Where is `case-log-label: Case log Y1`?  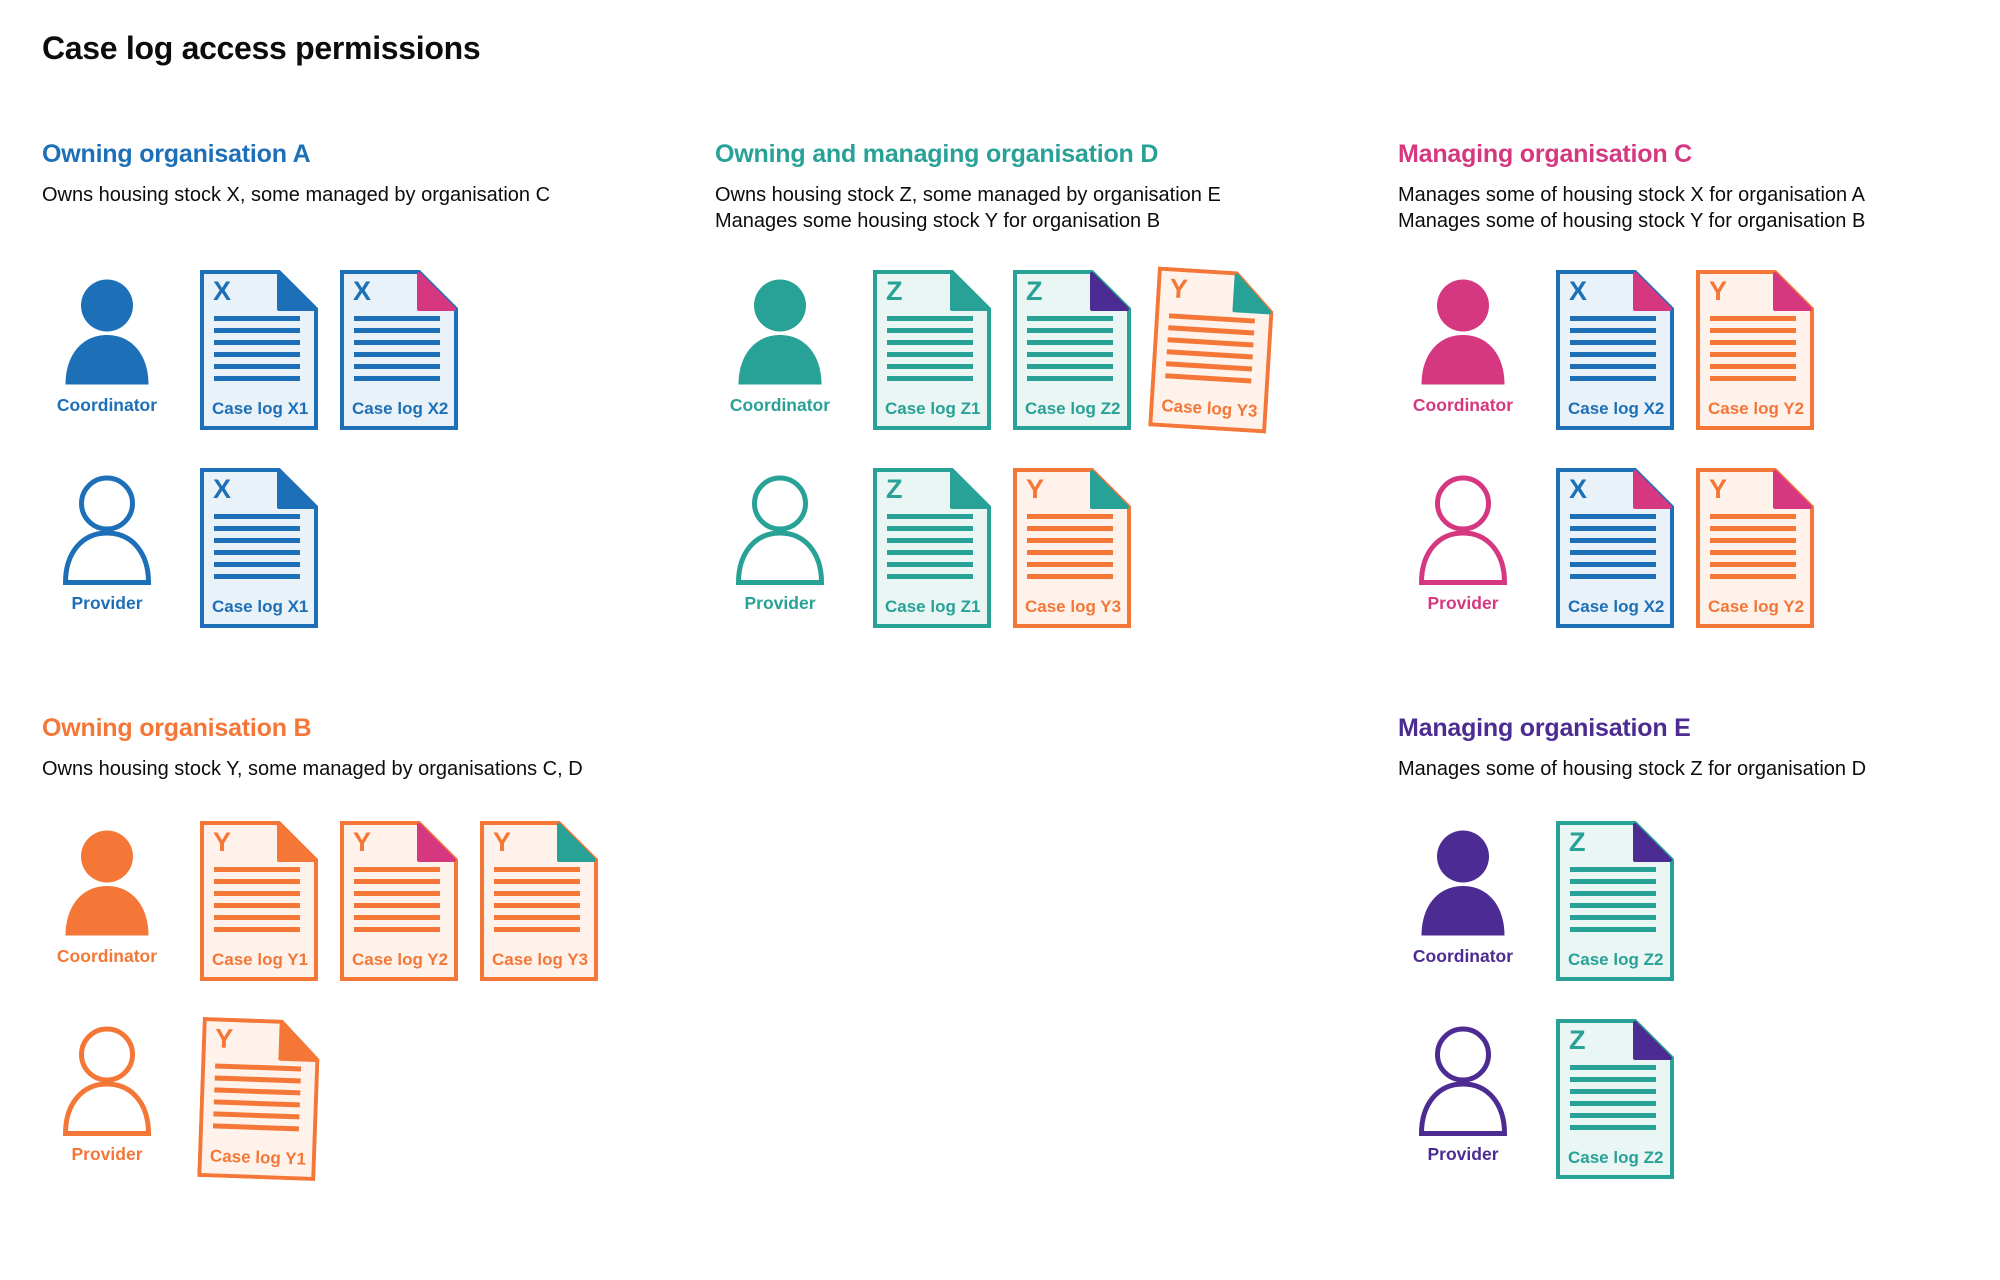
case-log-label: Case log Y1 is located at coordinates (260, 959).